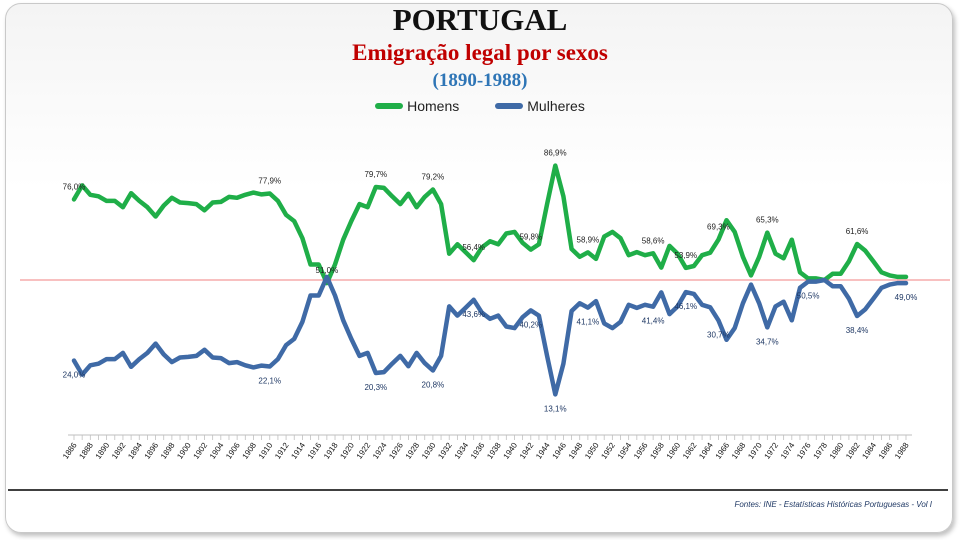 The width and height of the screenshot is (960, 540). What do you see at coordinates (433, 176) in the screenshot?
I see `data-label-men: 79,2%` at bounding box center [433, 176].